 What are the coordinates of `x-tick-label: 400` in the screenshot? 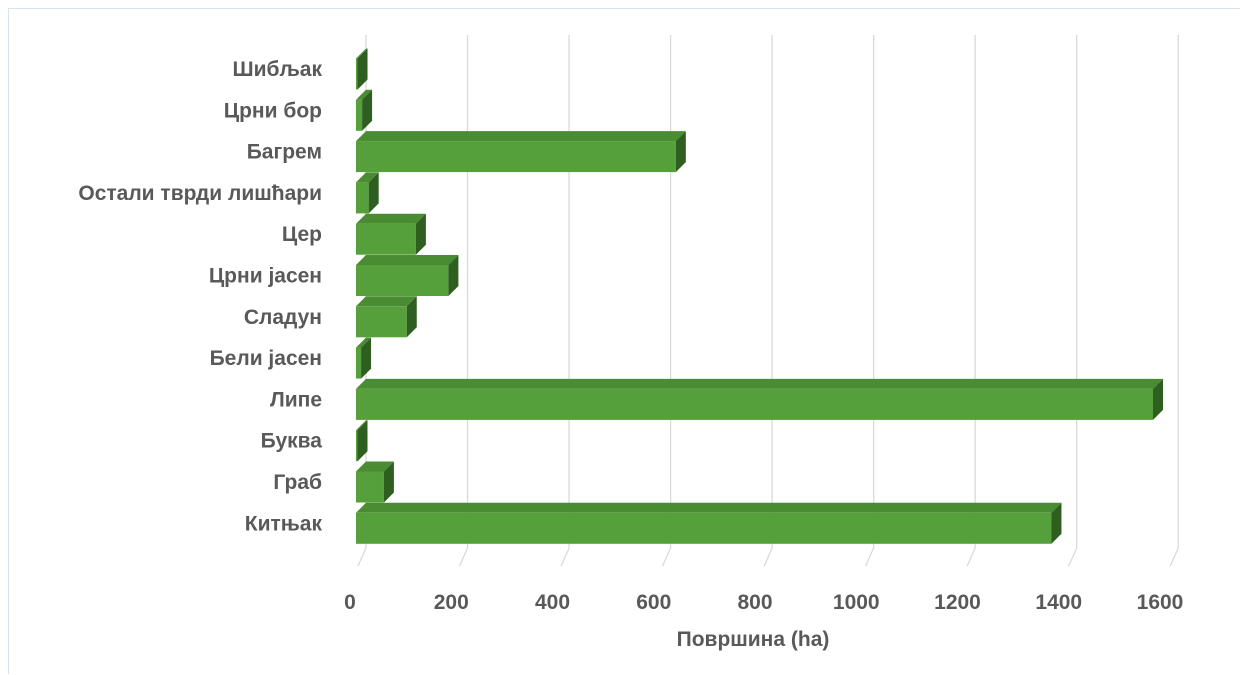 It's located at (552, 602).